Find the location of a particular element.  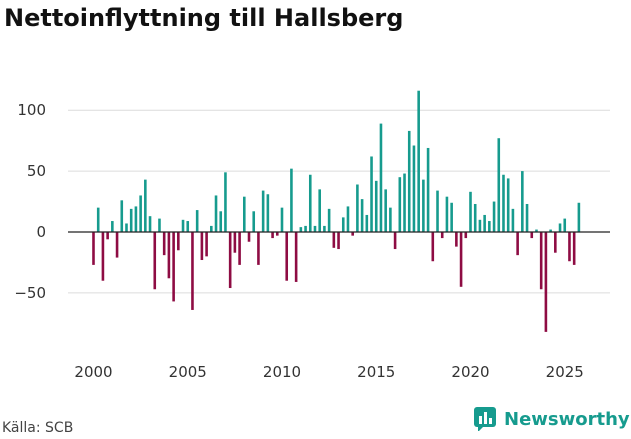

x-tick-label: 2020 is located at coordinates (470, 372).